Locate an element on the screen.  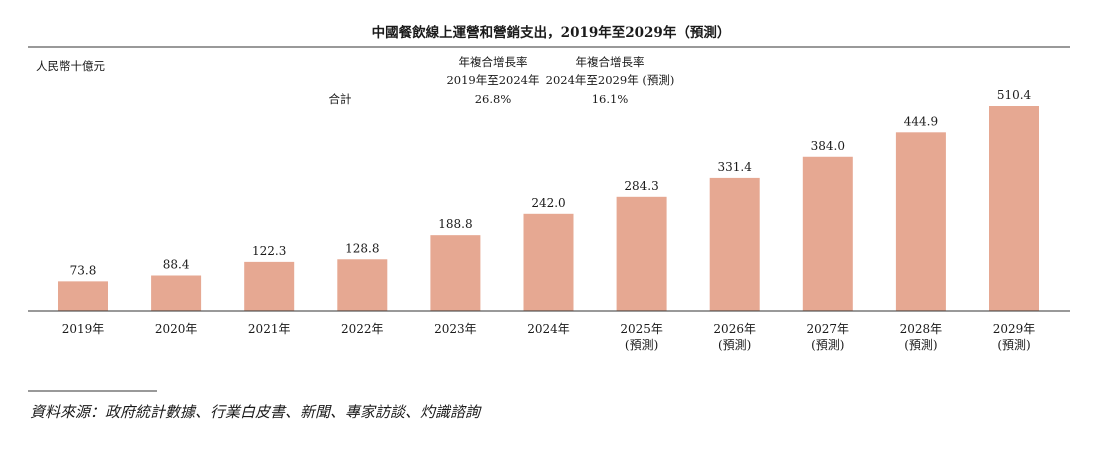
value-label: 242.0 is located at coordinates (548, 203).